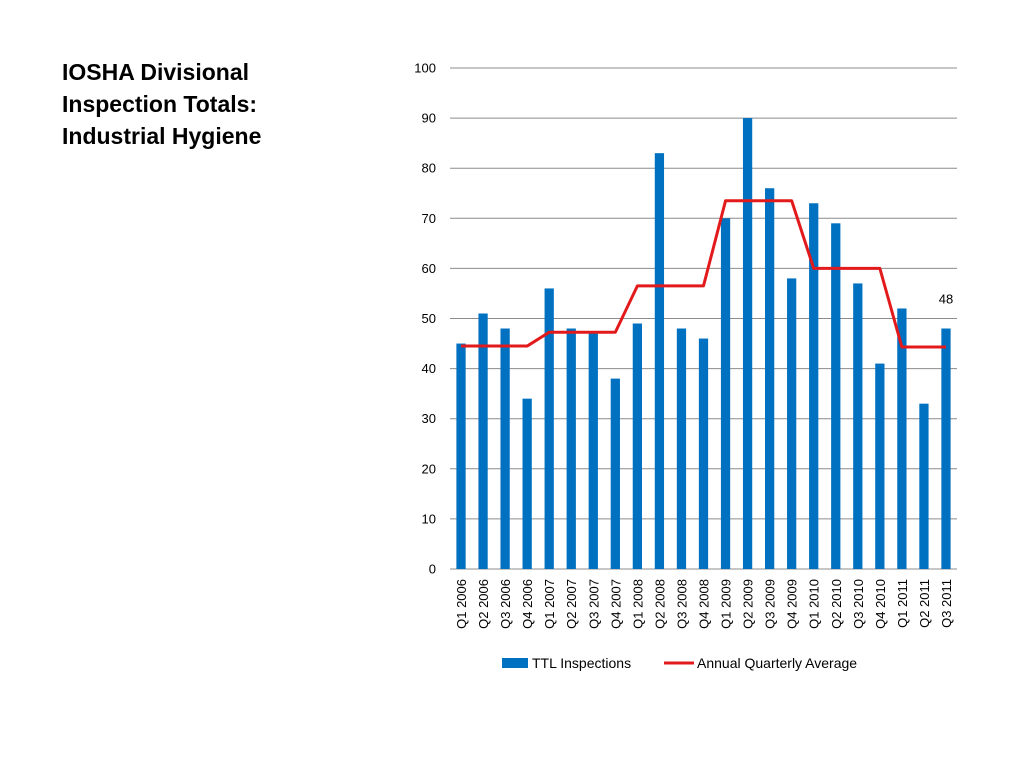 Image resolution: width=1024 pixels, height=768 pixels. I want to click on y-axis-tick-labels: 0 10 20 30 40 50 60 70 80 90 100, so click(425, 319).